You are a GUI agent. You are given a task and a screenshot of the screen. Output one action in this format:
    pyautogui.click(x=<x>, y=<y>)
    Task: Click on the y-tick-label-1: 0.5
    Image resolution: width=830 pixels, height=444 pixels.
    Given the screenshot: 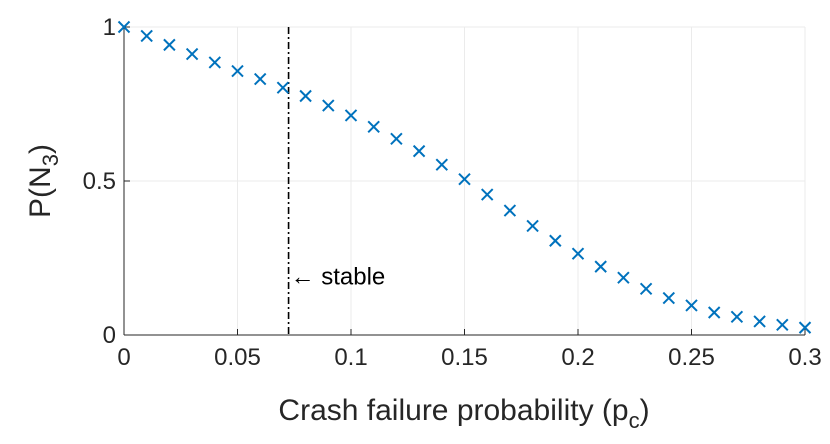 What is the action you would take?
    pyautogui.click(x=99, y=181)
    